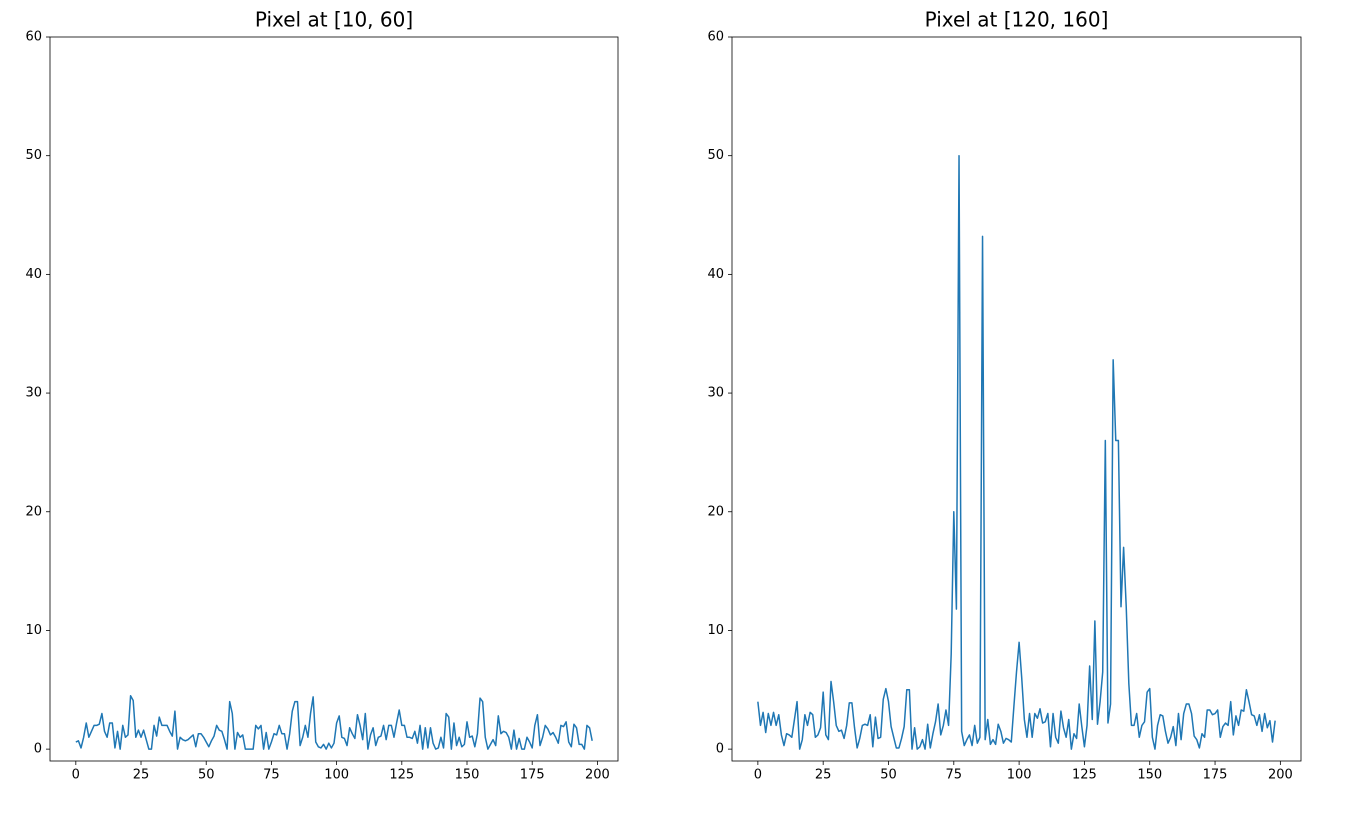 The width and height of the screenshot is (1346, 814). Describe the element at coordinates (1017, 20) in the screenshot. I see `chart-title: Pixel at [120, 160]` at that location.